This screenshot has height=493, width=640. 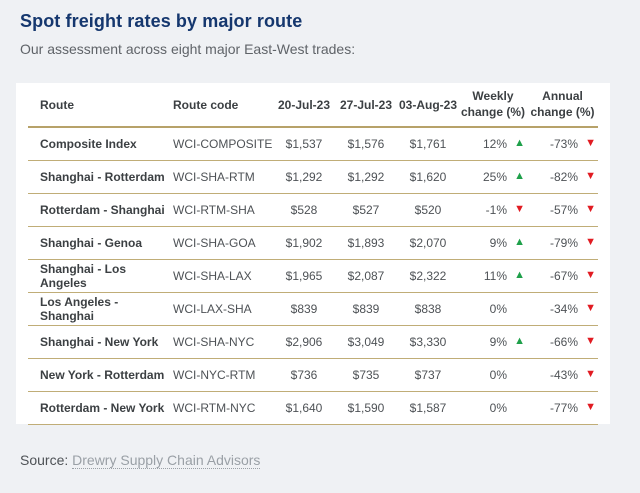 What do you see at coordinates (428, 342) in the screenshot?
I see `rate-value: $3,330` at bounding box center [428, 342].